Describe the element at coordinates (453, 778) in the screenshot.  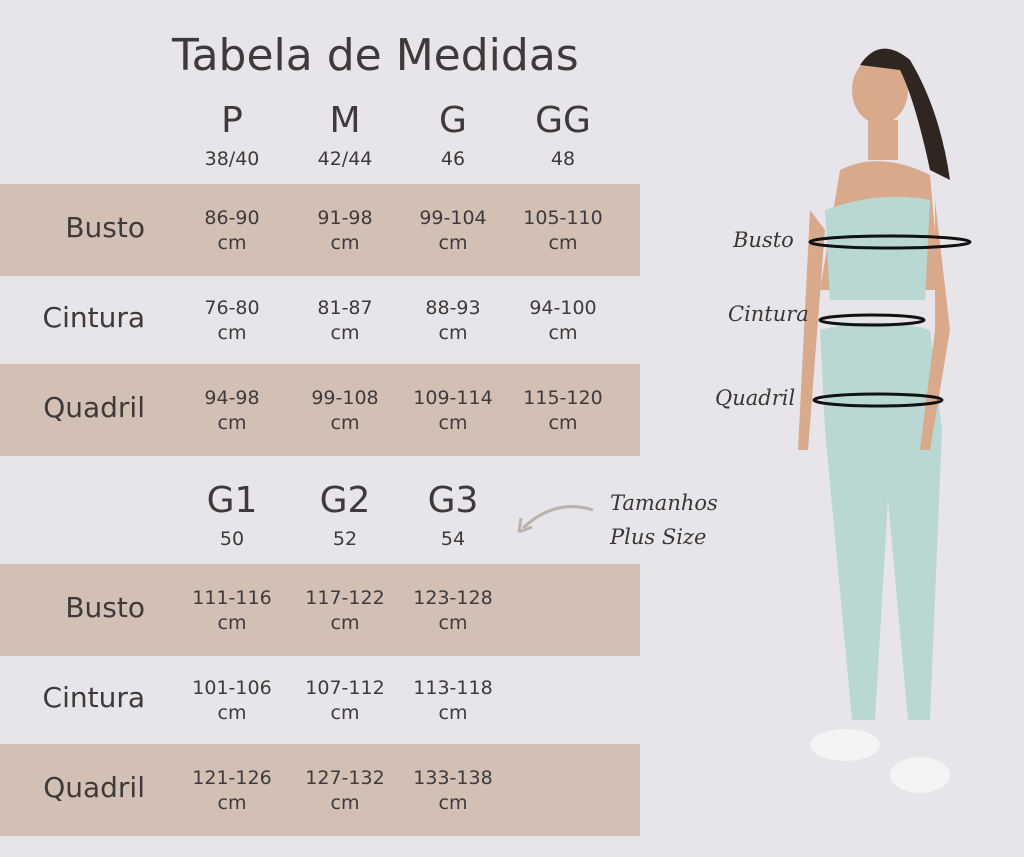
I see `measurement-value: 133-138` at that location.